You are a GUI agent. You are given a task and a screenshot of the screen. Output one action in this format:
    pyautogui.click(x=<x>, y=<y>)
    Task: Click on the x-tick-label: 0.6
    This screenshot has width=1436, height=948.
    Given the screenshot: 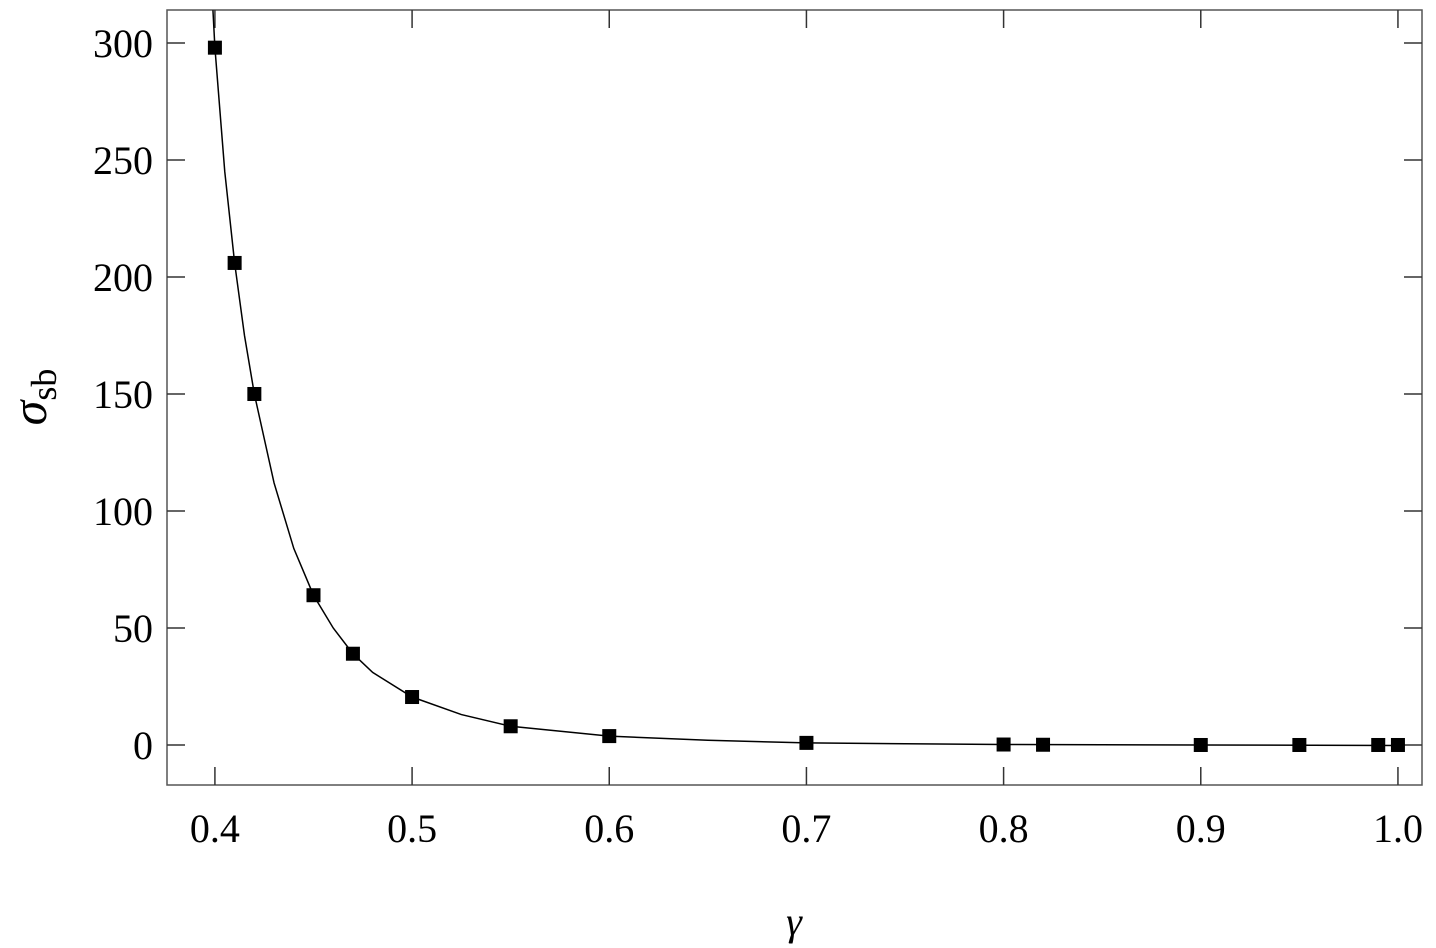 What is the action you would take?
    pyautogui.click(x=609, y=828)
    